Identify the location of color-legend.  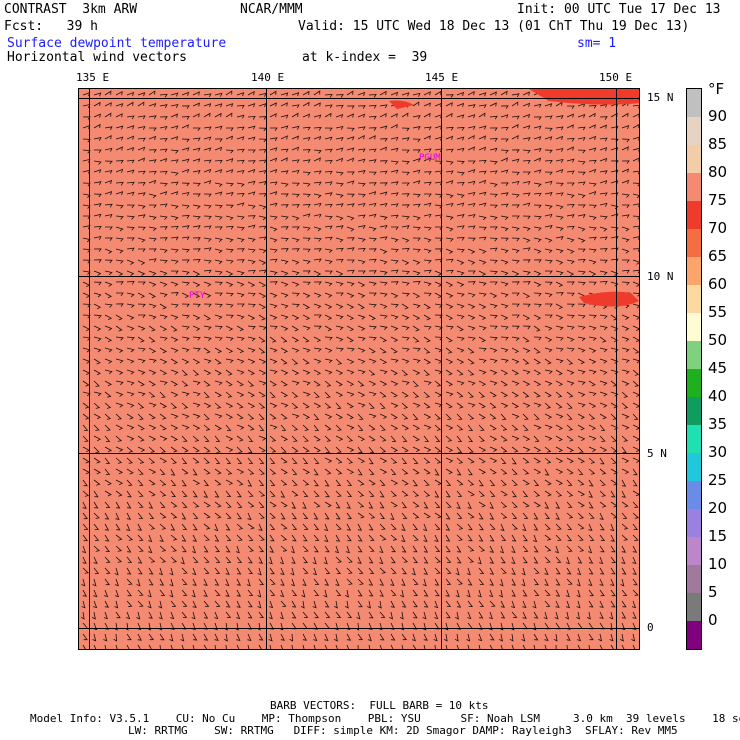
(694, 369).